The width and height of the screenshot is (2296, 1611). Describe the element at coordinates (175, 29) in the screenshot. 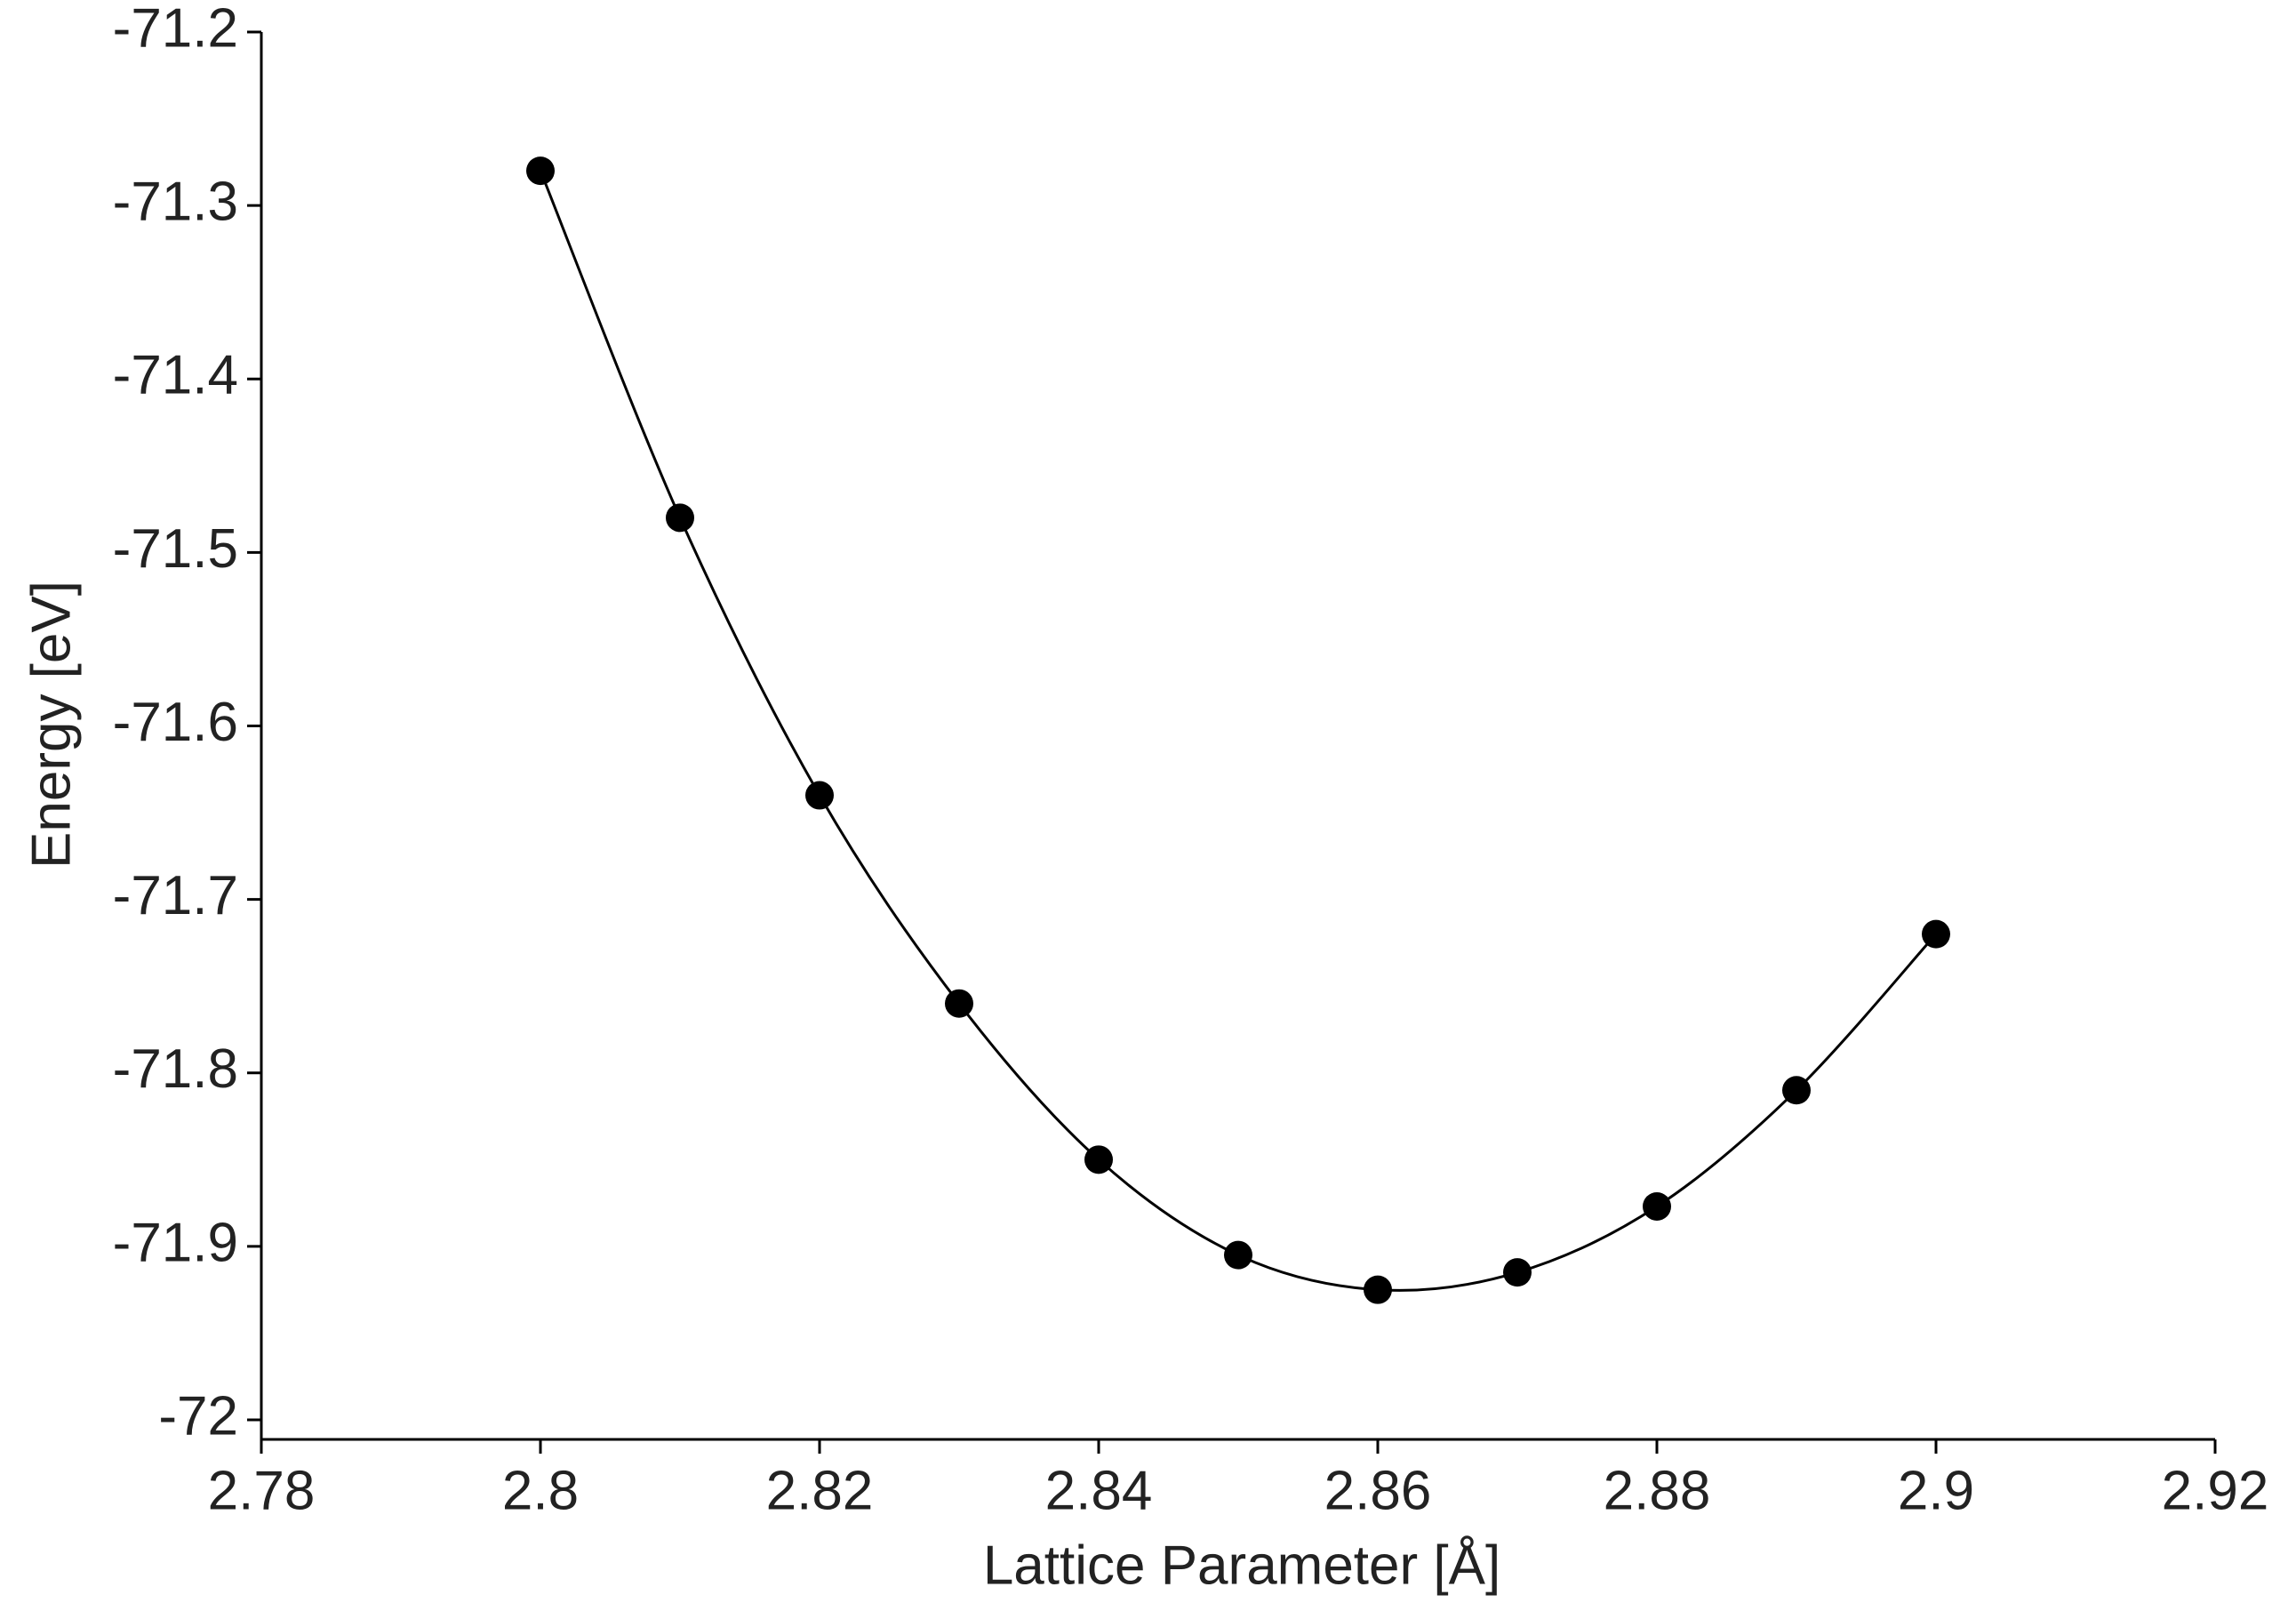

I see `y-tick-label: -71.2` at that location.